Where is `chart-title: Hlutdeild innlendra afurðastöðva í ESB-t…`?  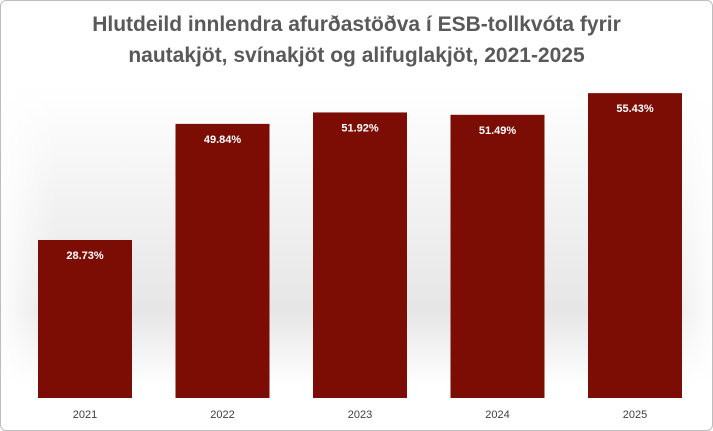
chart-title: Hlutdeild innlendra afurðastöðva í ESB-t… is located at coordinates (356, 40).